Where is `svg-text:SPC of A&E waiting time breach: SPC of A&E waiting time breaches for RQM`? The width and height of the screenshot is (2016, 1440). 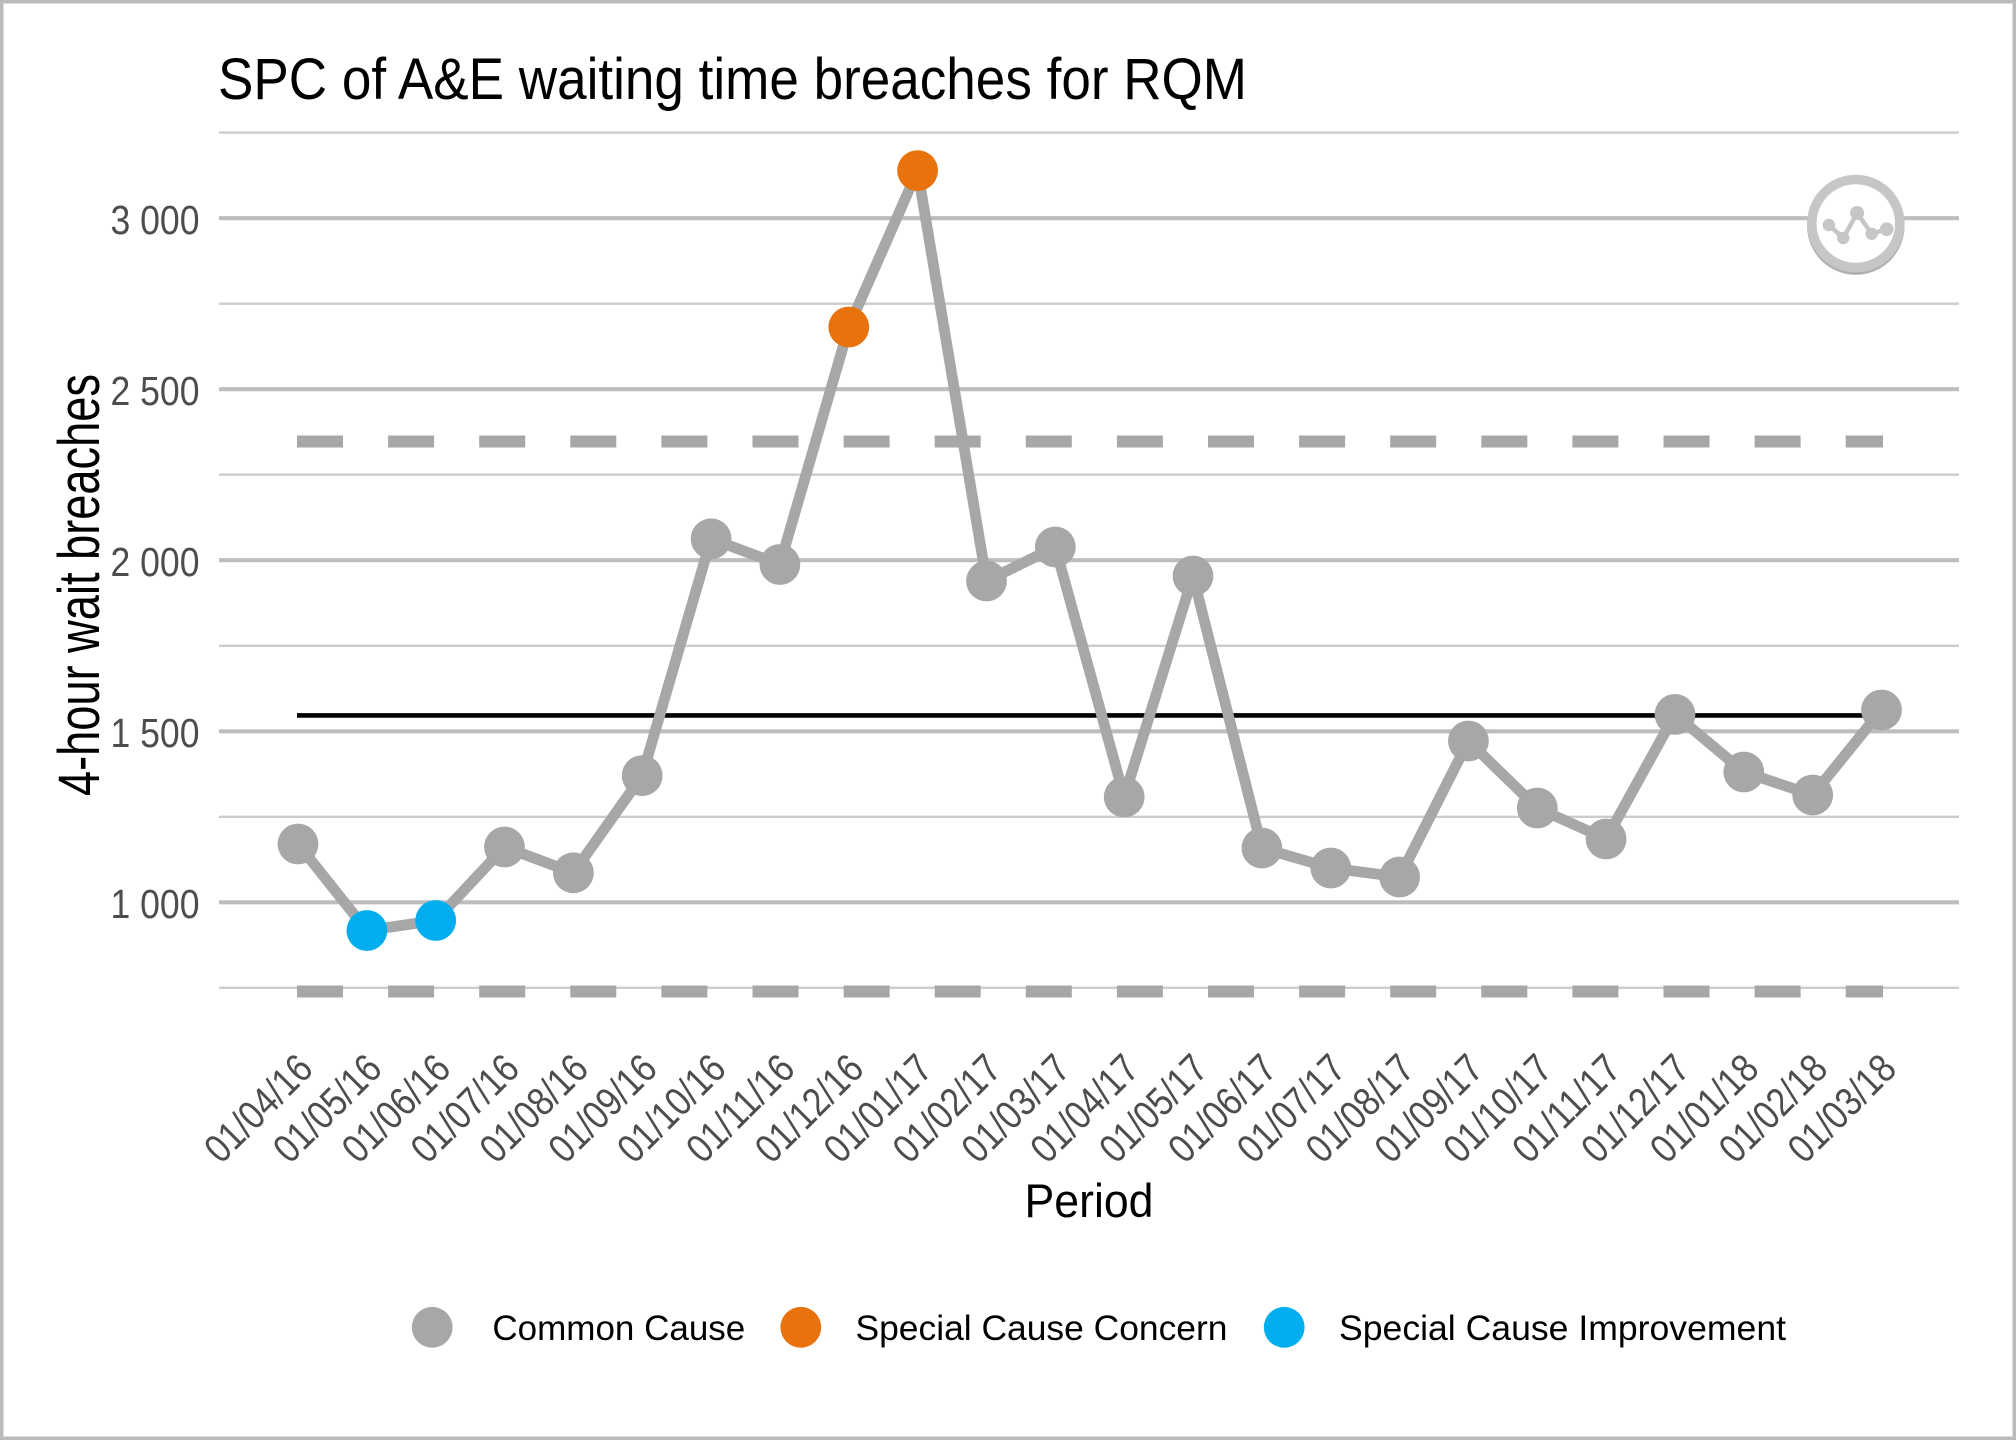 svg-text:SPC of A&E waiting time breach: SPC of A&E waiting time breaches for RQM is located at coordinates (732, 79).